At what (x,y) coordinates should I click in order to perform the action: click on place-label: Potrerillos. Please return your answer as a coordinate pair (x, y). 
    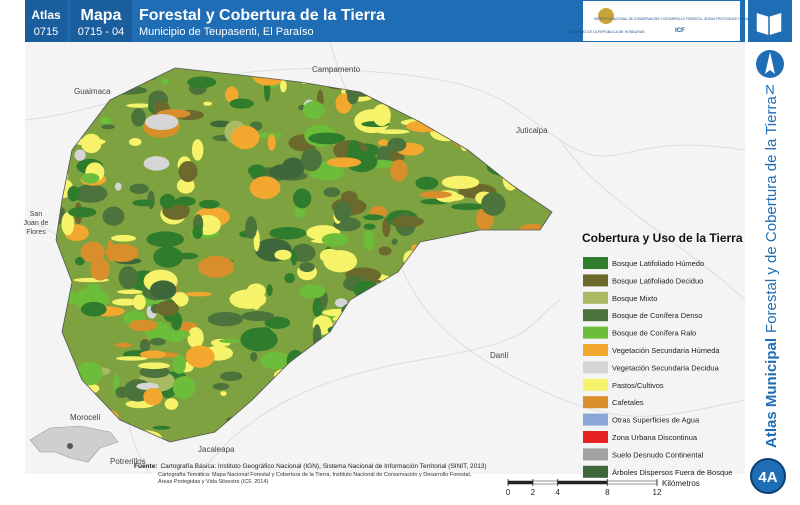
    Looking at the image, I should click on (128, 461).